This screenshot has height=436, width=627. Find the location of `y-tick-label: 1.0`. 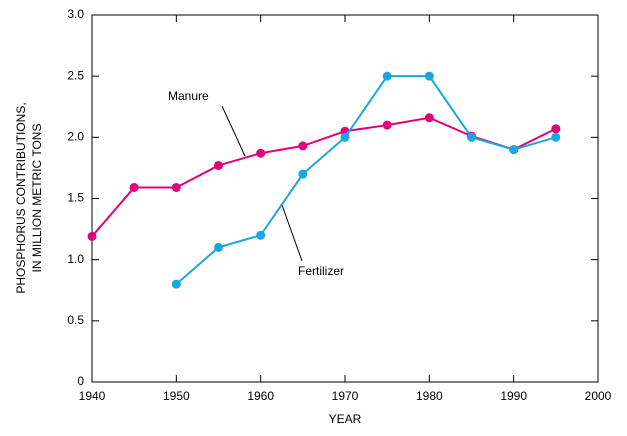

y-tick-label: 1.0 is located at coordinates (75, 259).